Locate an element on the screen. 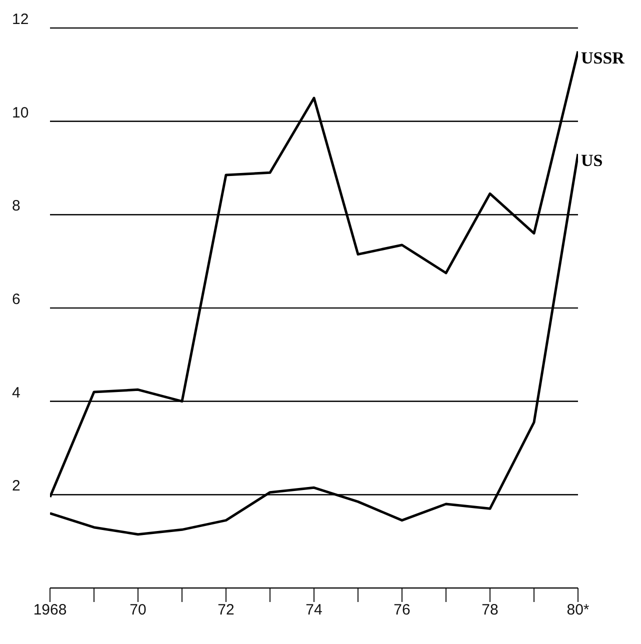  x-tick-label: 76 is located at coordinates (402, 610).